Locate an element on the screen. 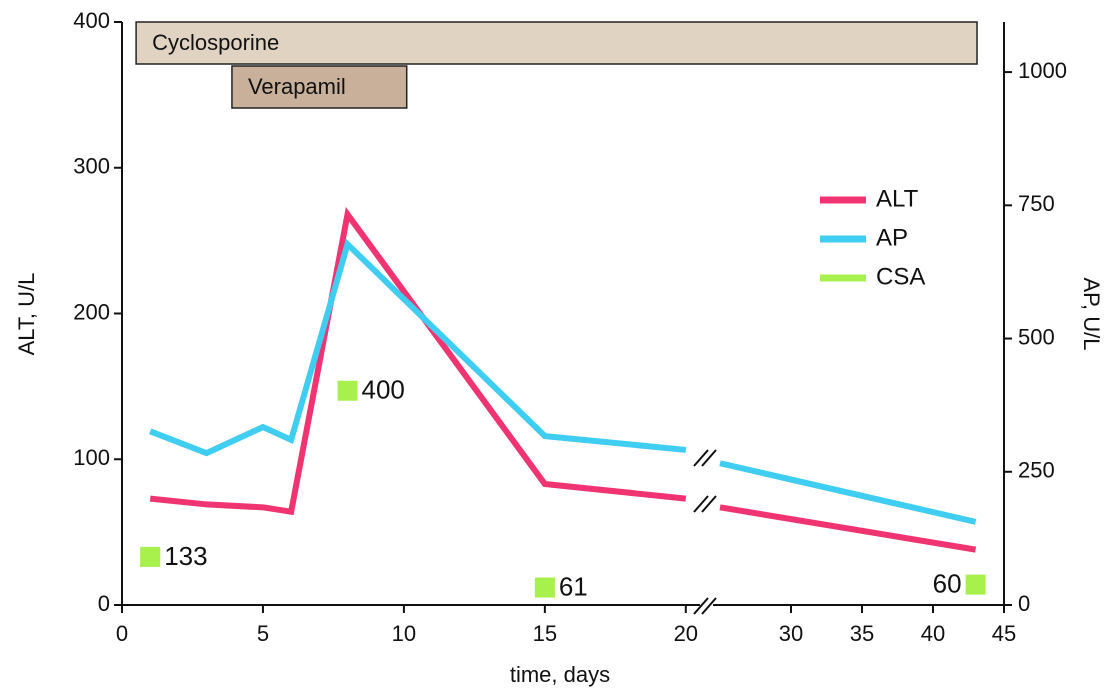 The width and height of the screenshot is (1115, 695). y2-tick-label: 250 is located at coordinates (1036, 470).